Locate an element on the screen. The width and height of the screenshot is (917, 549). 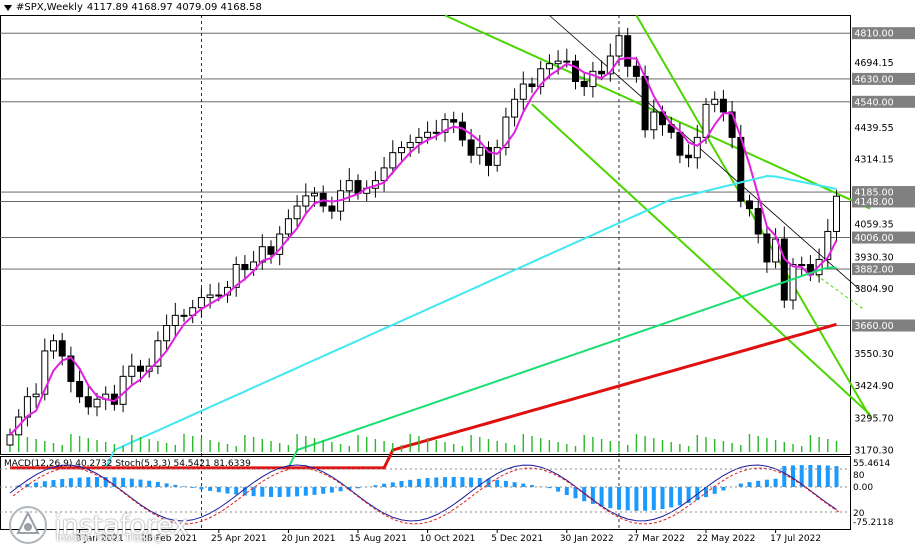
collapse-triangle-icon is located at coordinates (8, 7).